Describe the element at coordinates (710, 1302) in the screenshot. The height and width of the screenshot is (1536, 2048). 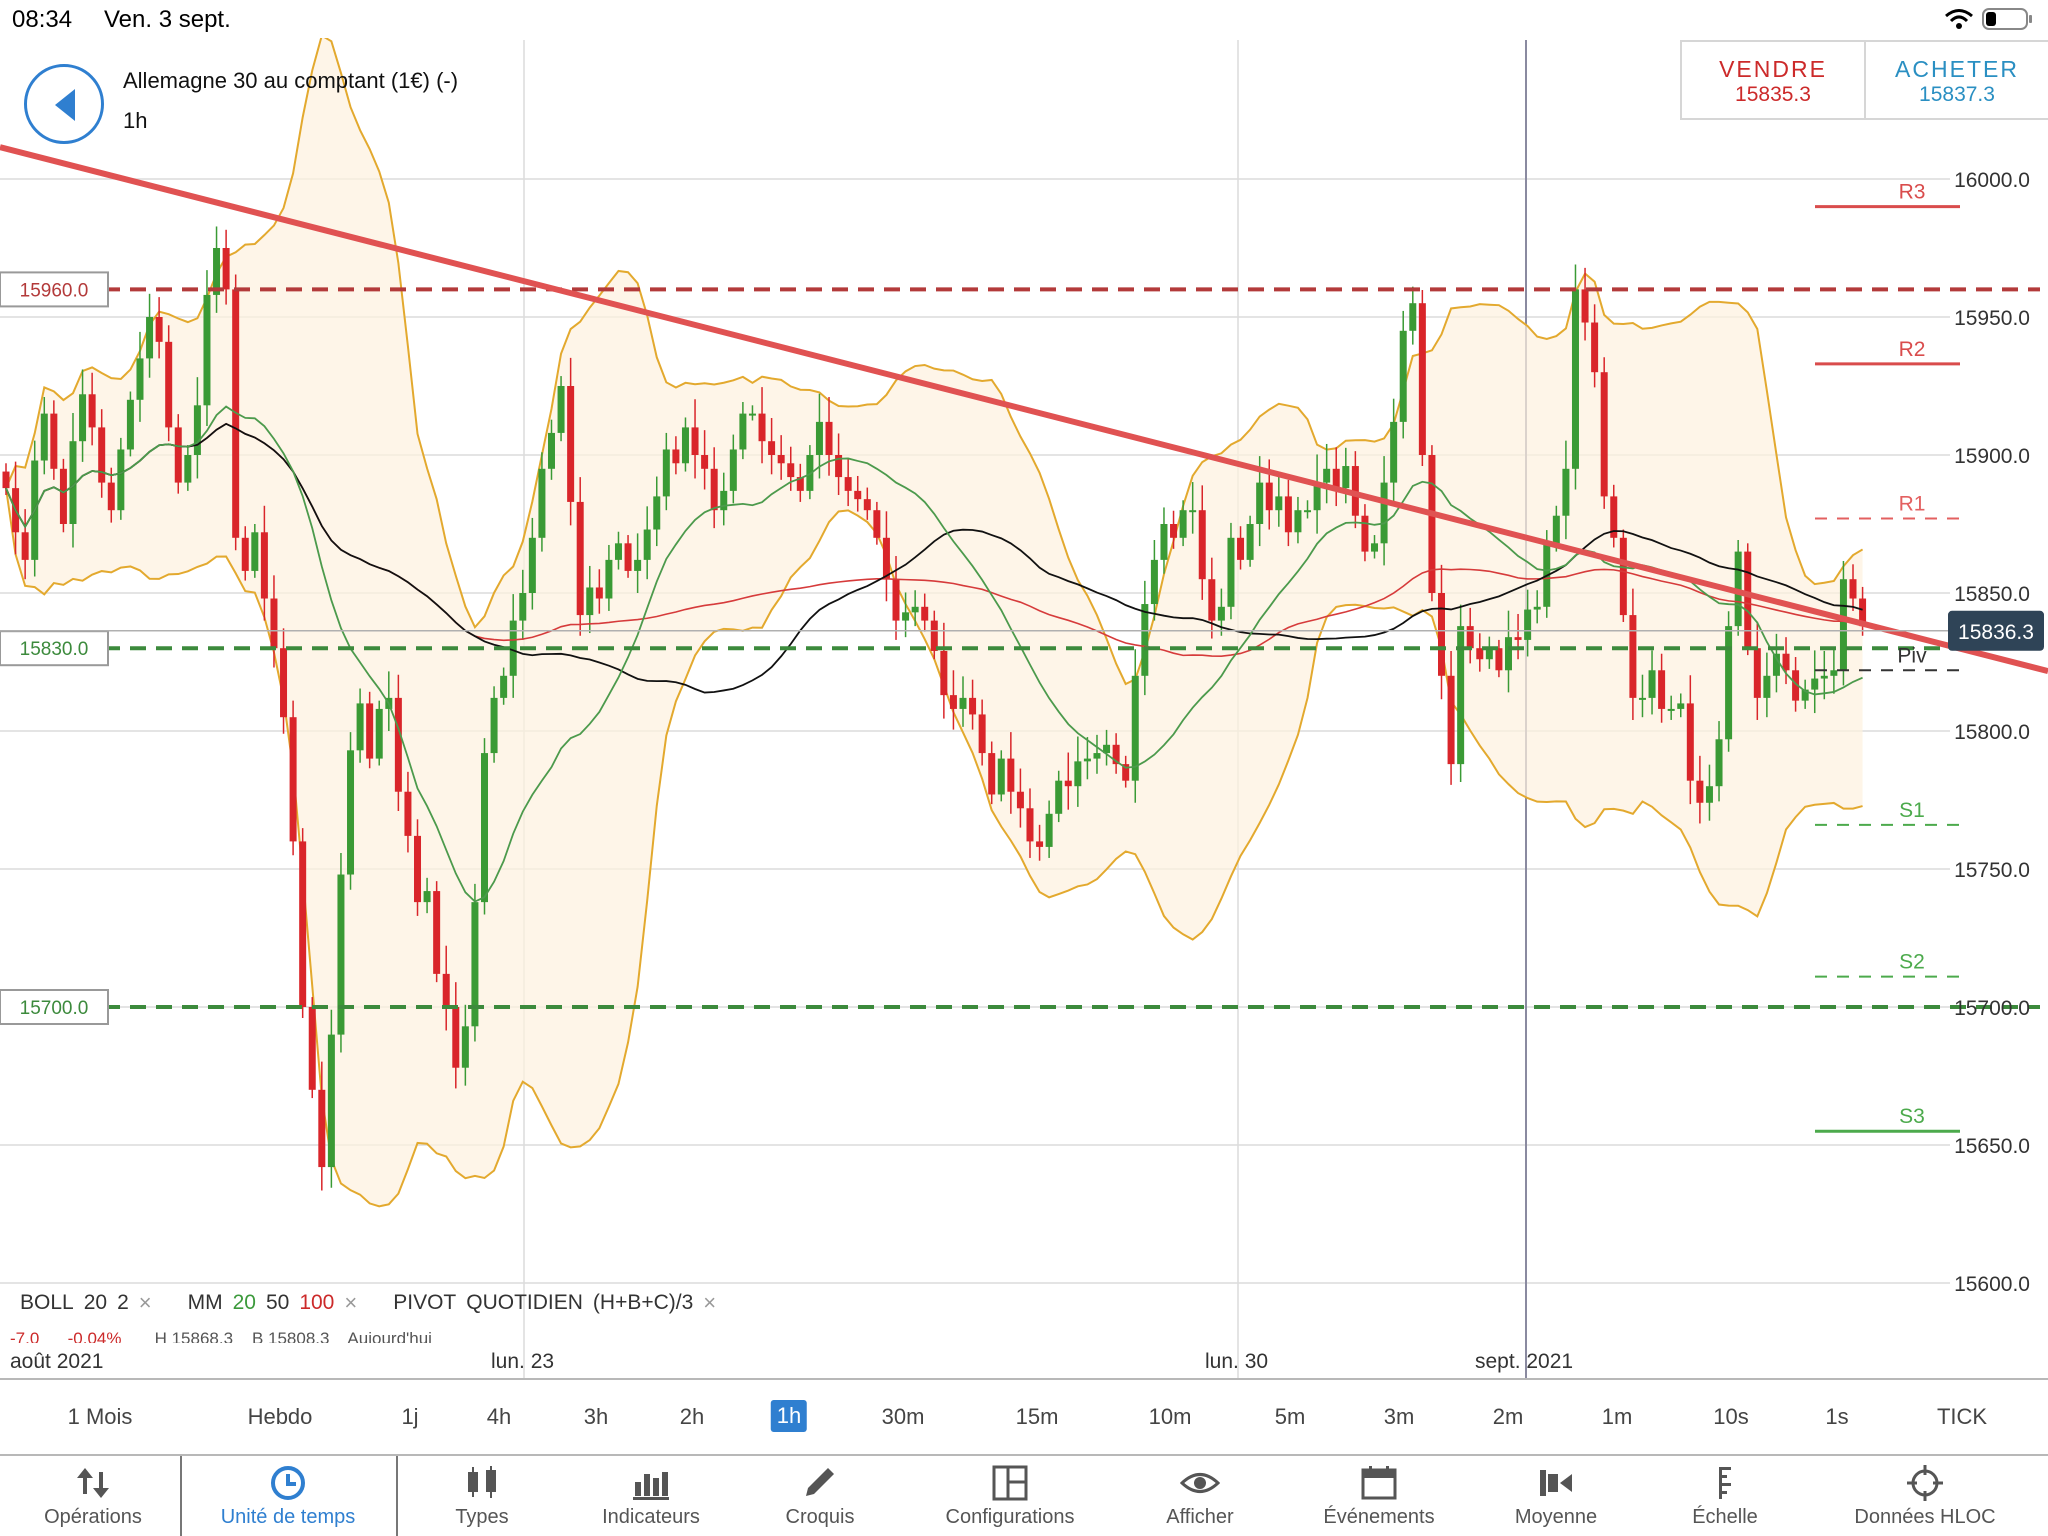
I see `remove-pivot-icon: ×` at that location.